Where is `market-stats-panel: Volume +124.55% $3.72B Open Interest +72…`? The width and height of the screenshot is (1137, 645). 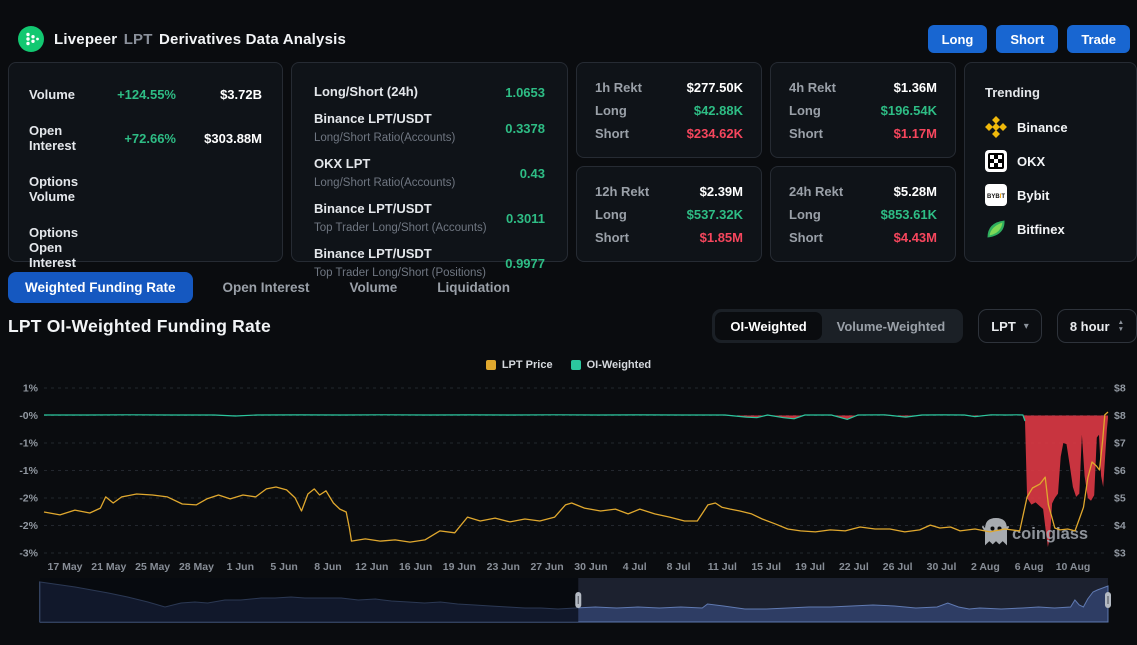
market-stats-panel: Volume +124.55% $3.72B Open Interest +72… is located at coordinates (145, 166).